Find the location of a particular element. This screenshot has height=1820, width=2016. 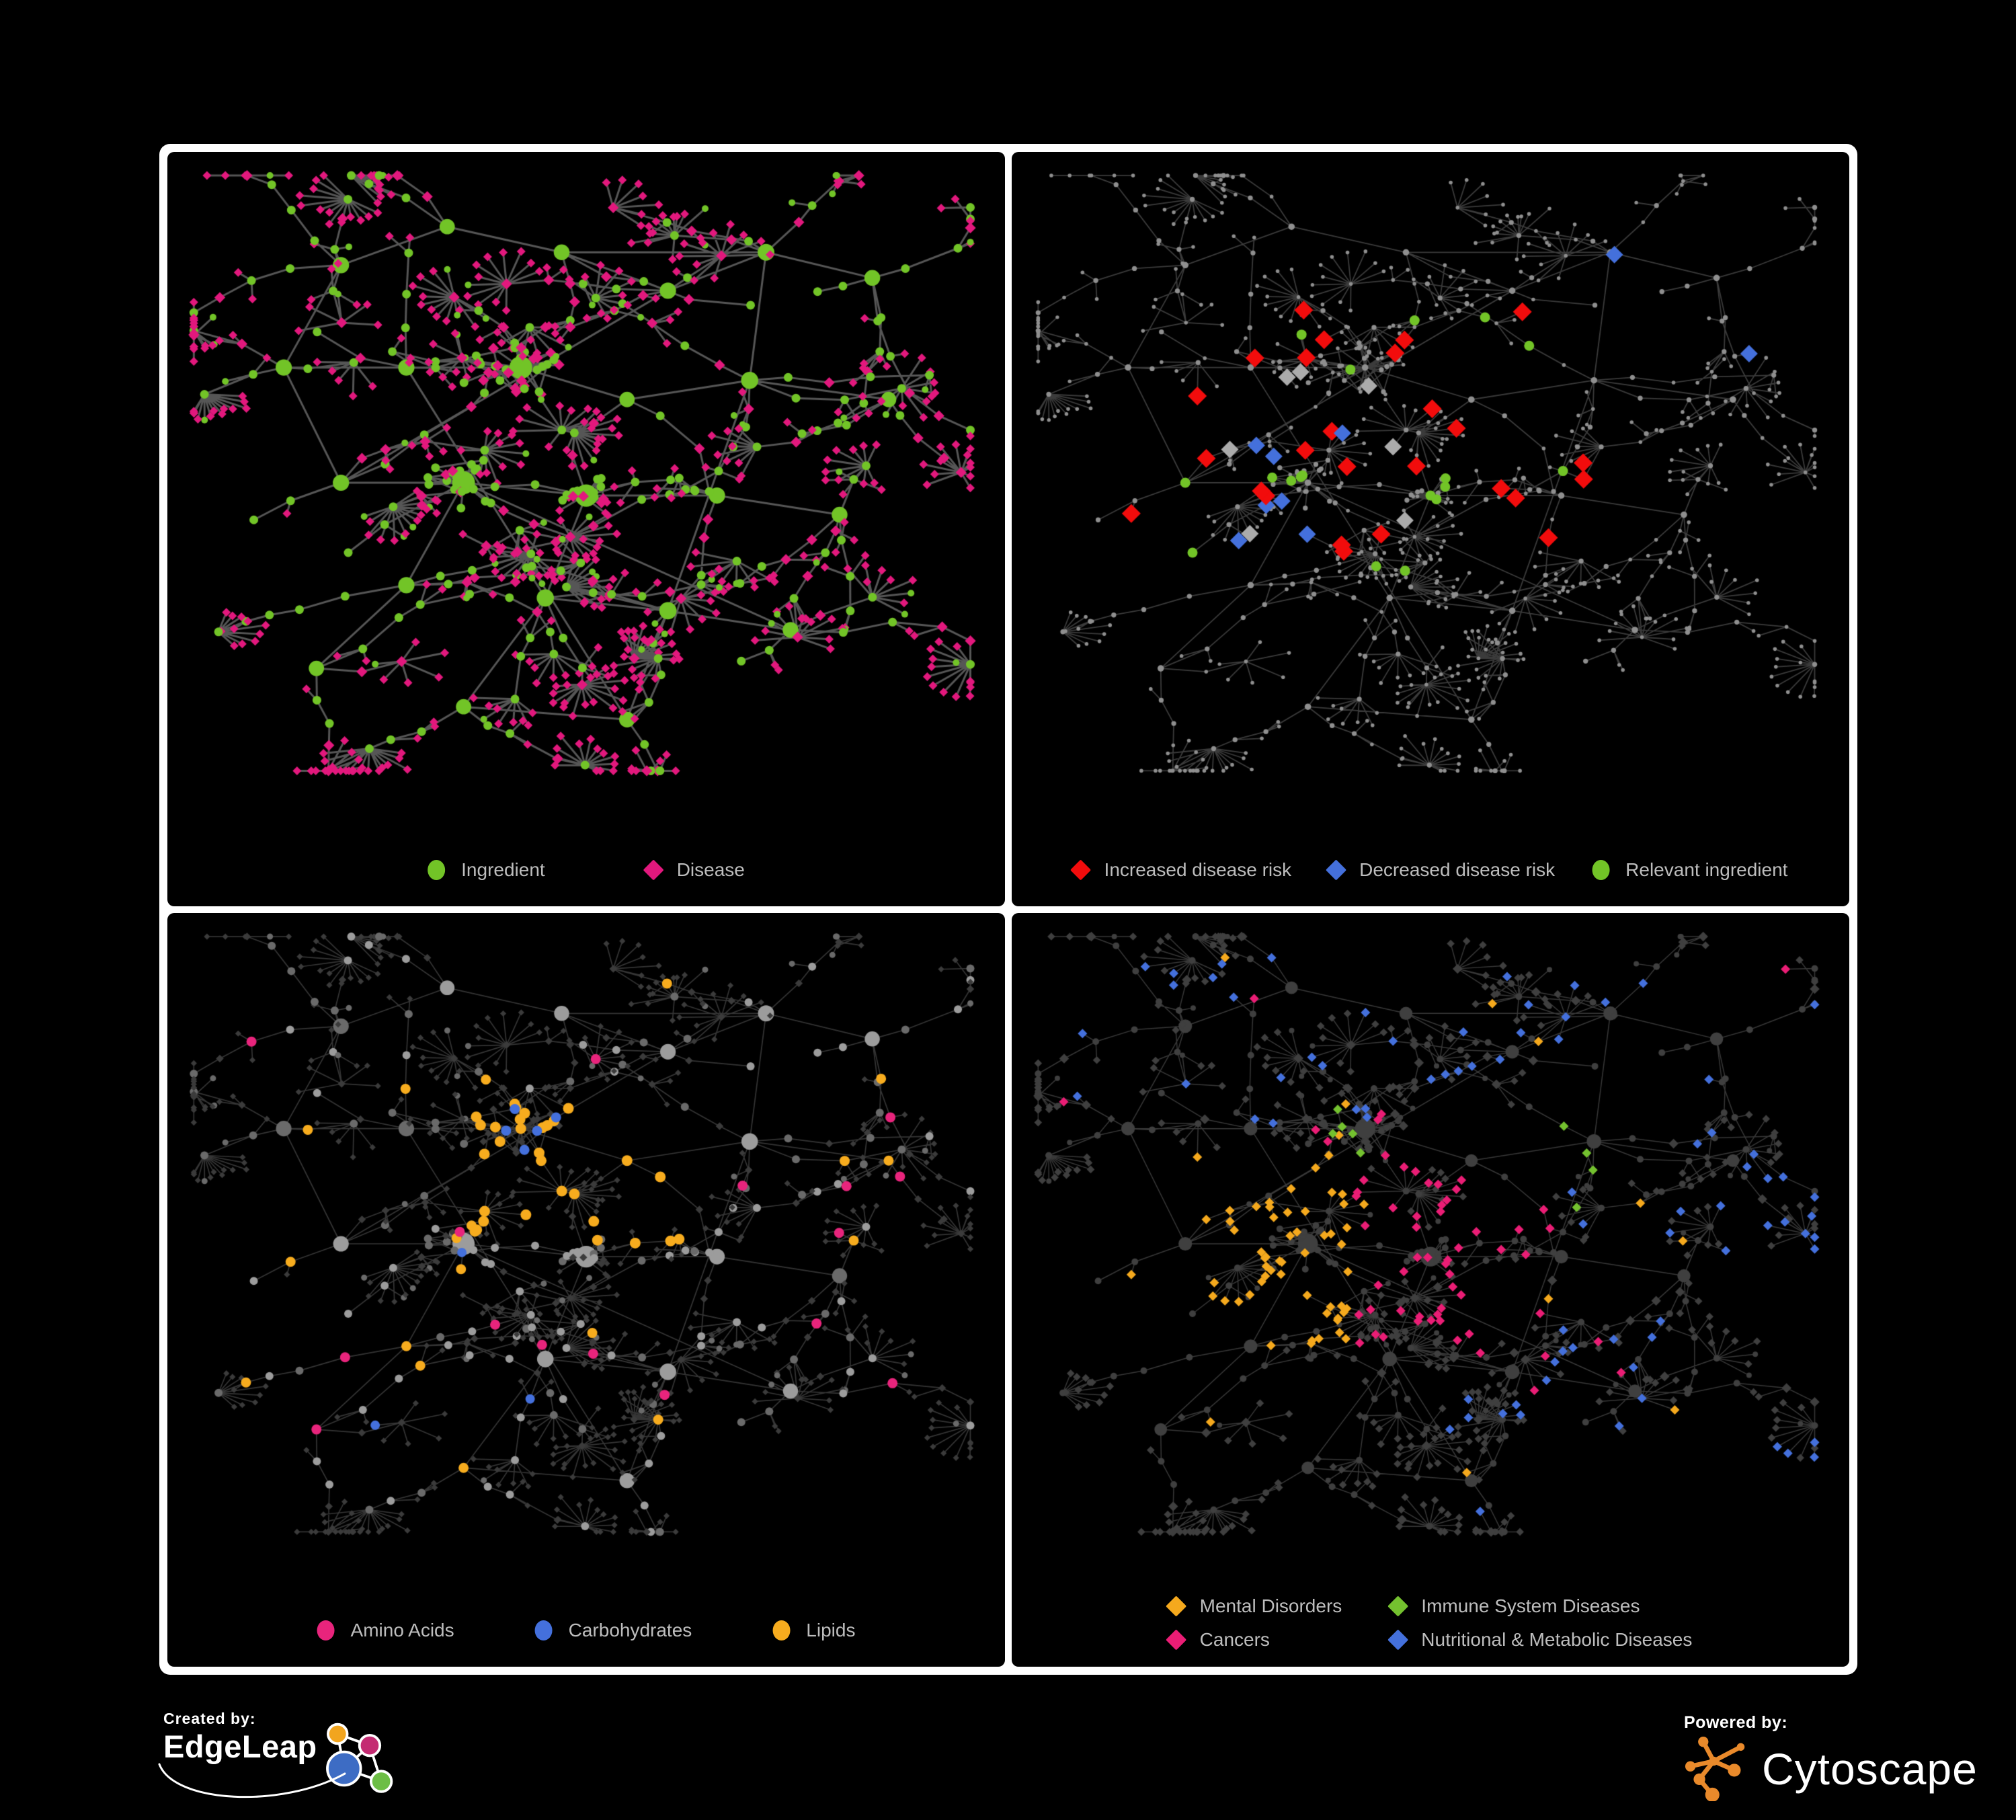

legend-item: Immune System Diseases is located at coordinates (1513, 1606).